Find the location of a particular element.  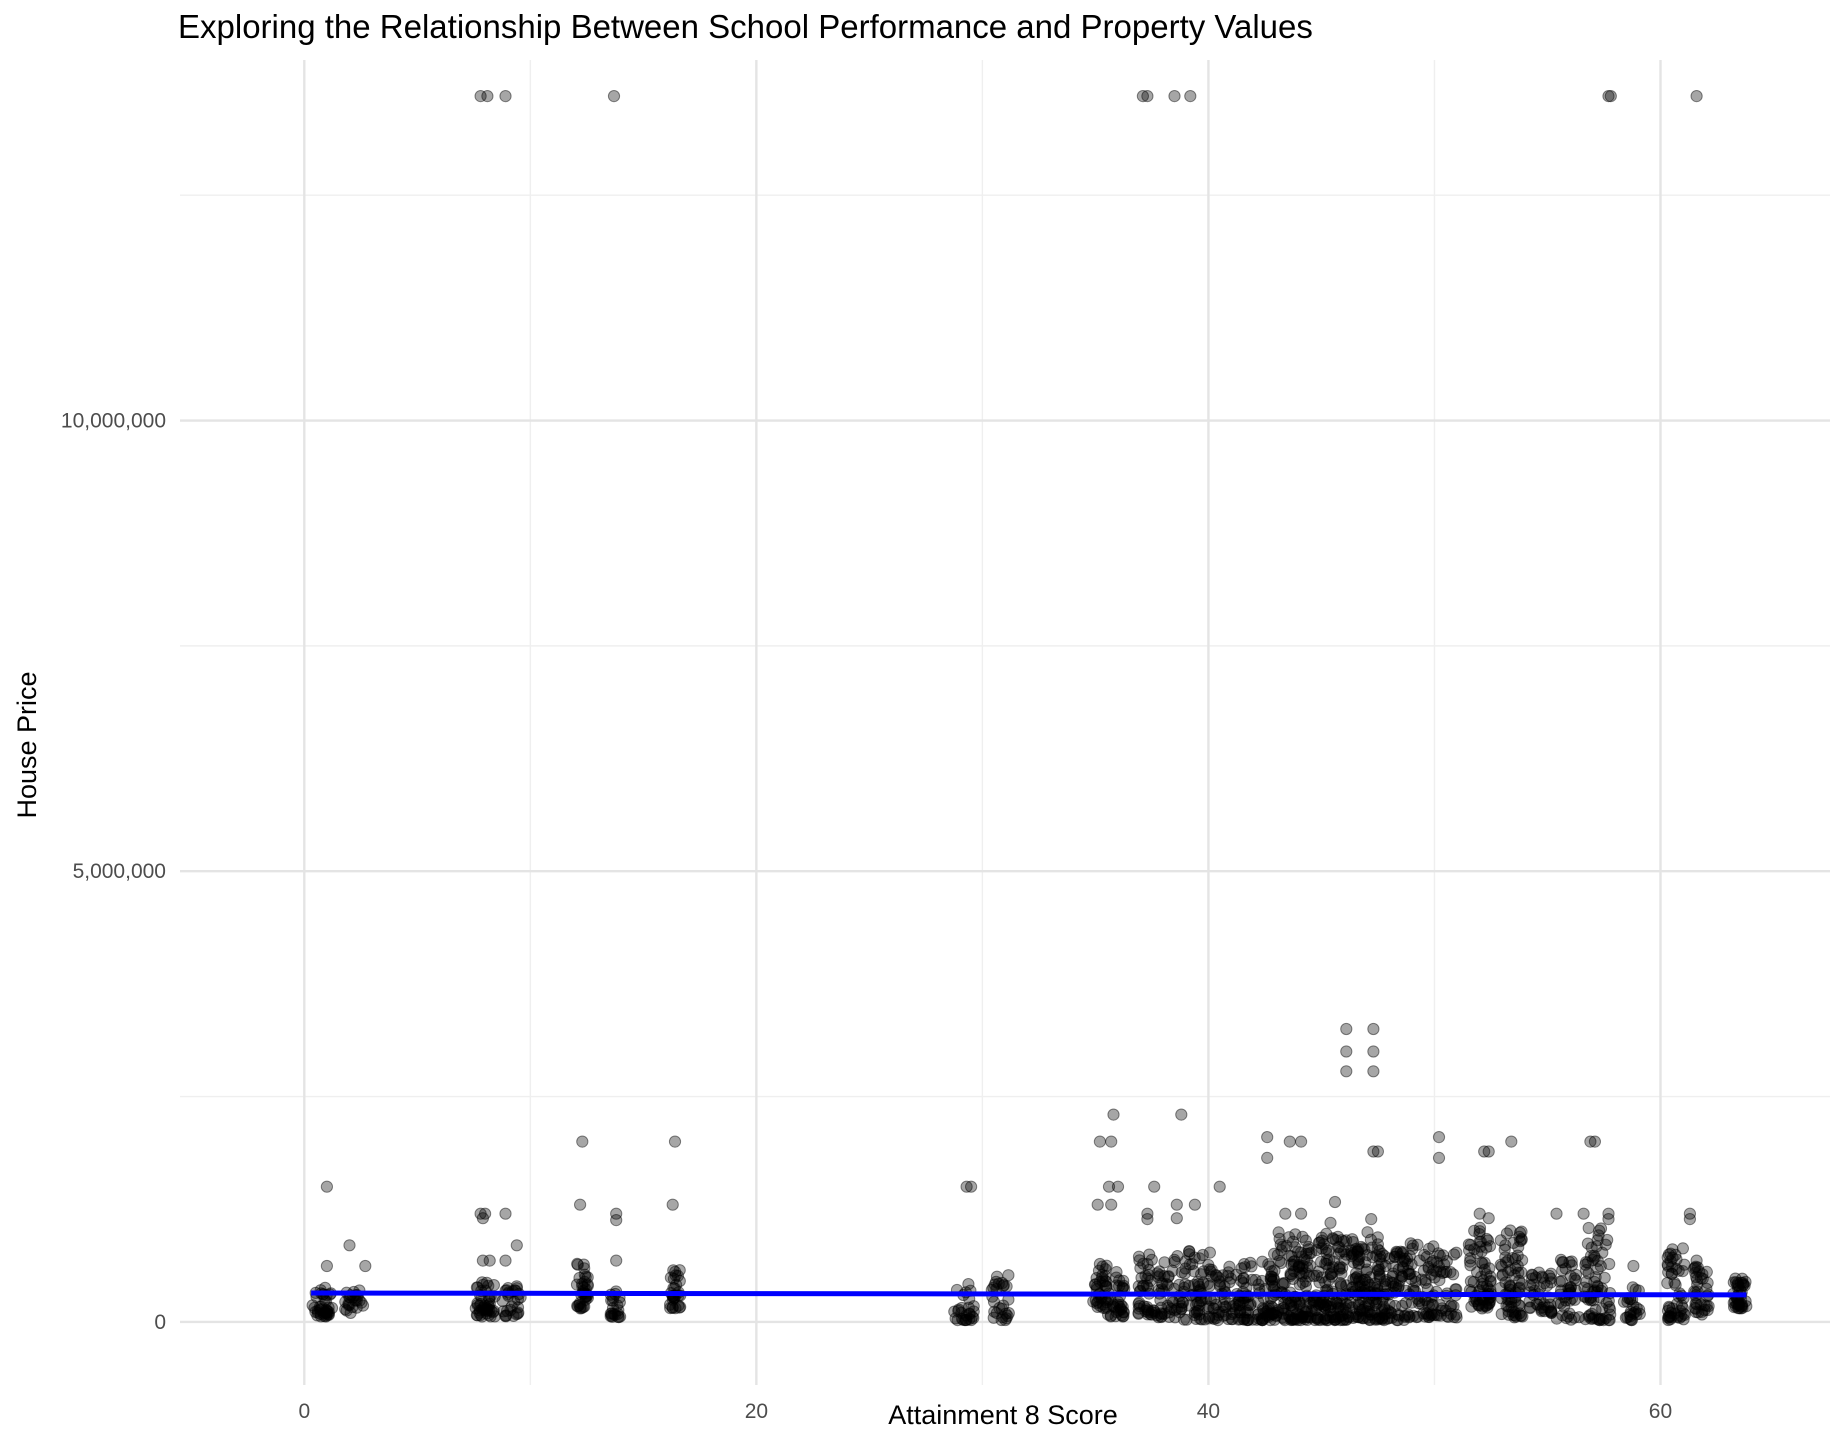

x-tick-label: 60 is located at coordinates (1660, 1411).